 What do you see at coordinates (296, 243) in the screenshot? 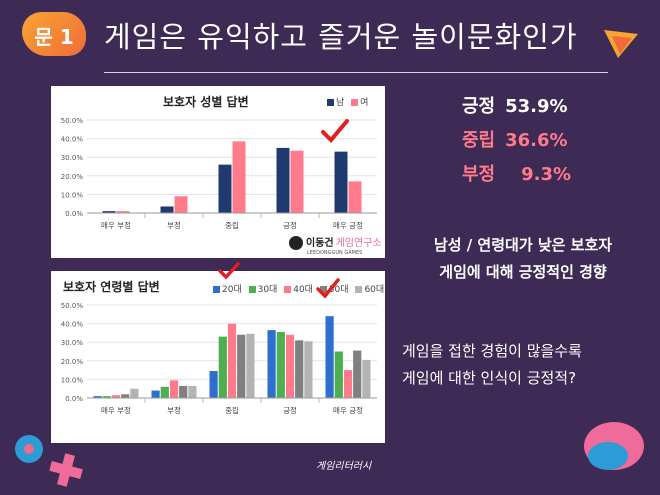
I see `logo-face-icon` at bounding box center [296, 243].